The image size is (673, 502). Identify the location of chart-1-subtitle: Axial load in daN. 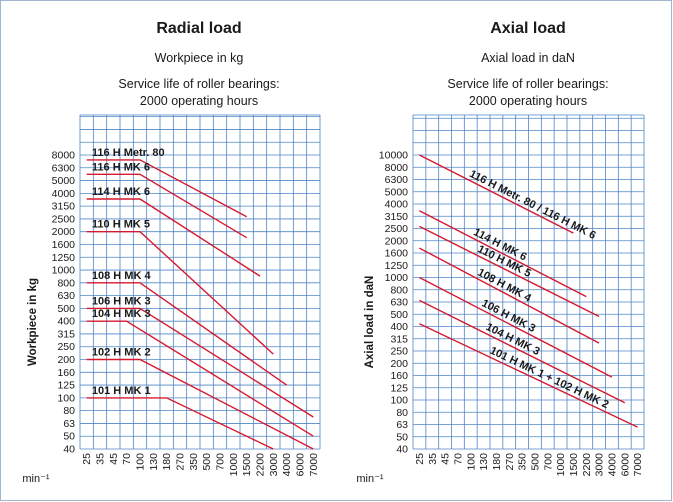
(528, 58).